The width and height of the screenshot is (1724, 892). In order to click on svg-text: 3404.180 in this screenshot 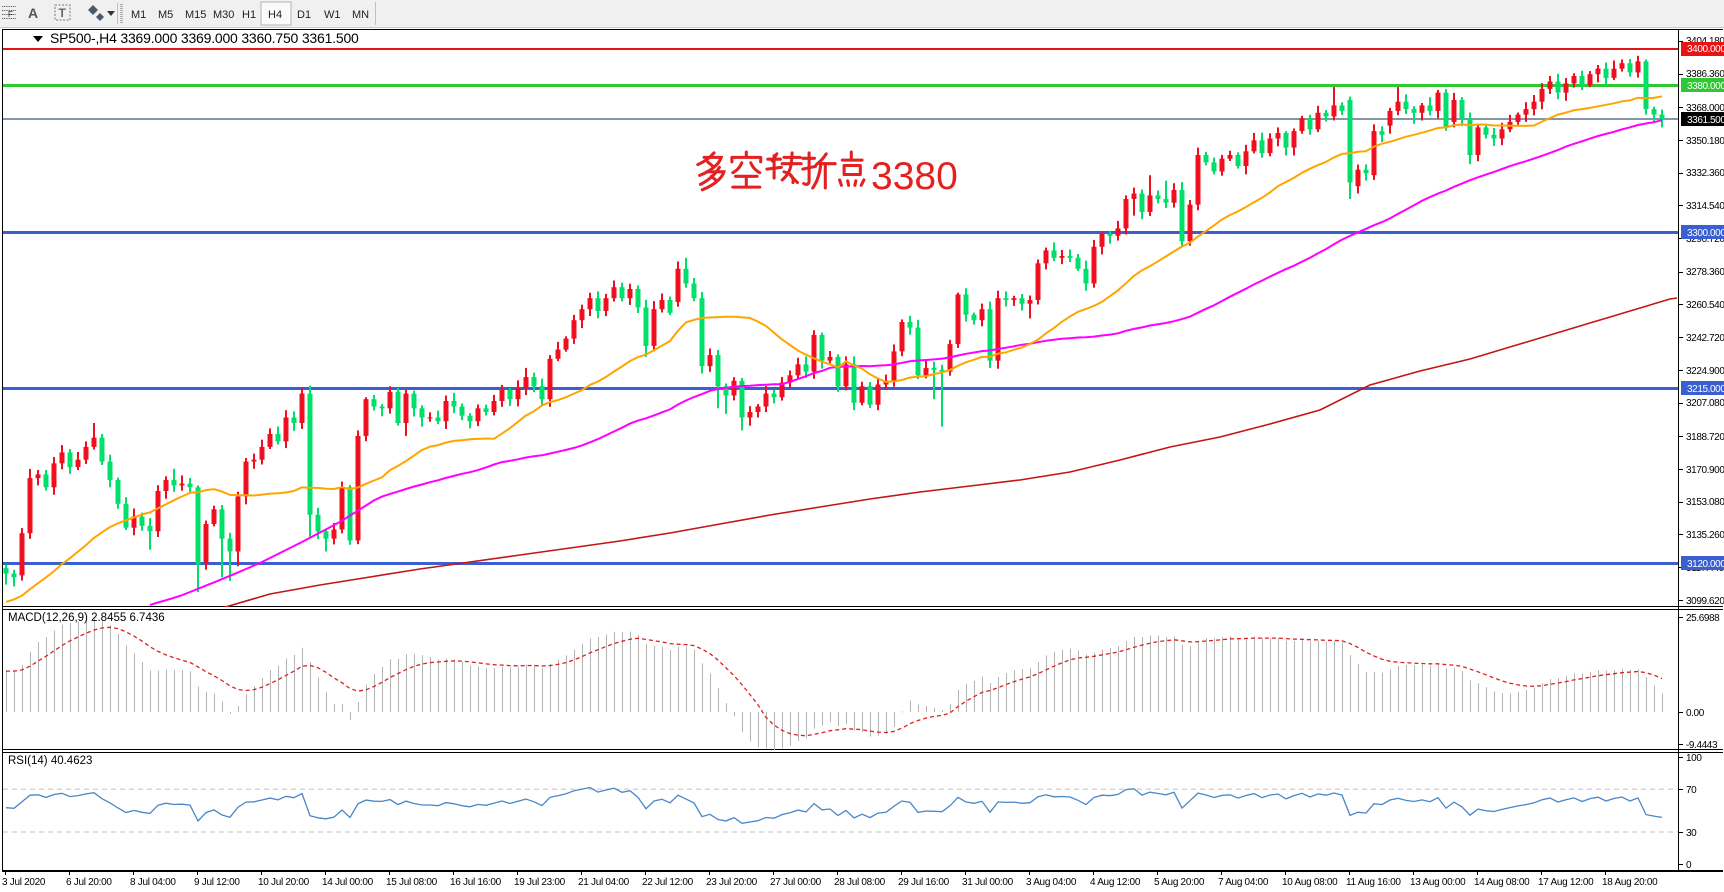, I will do `click(1705, 41)`.